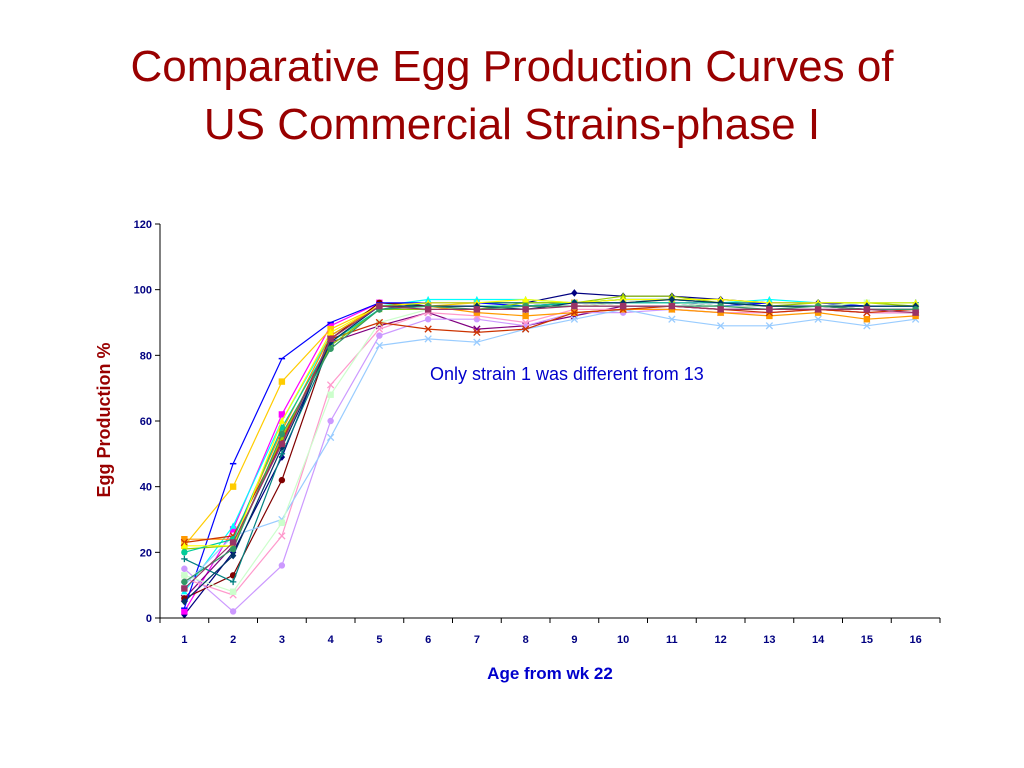  What do you see at coordinates (233, 640) in the screenshot?
I see `x-tick-label: 2` at bounding box center [233, 640].